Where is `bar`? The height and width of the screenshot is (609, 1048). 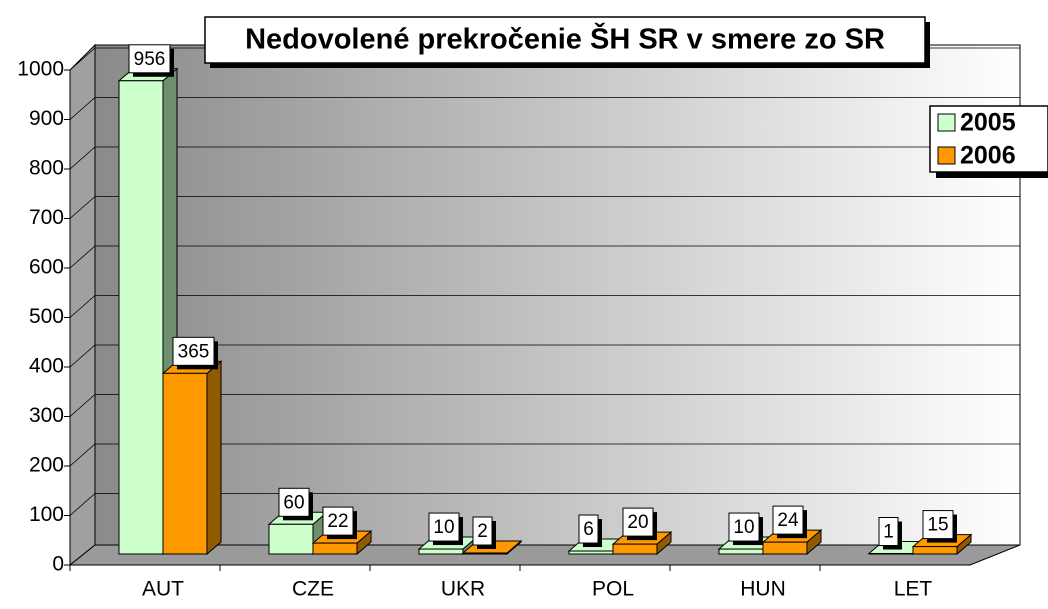
bar is located at coordinates (192, 458).